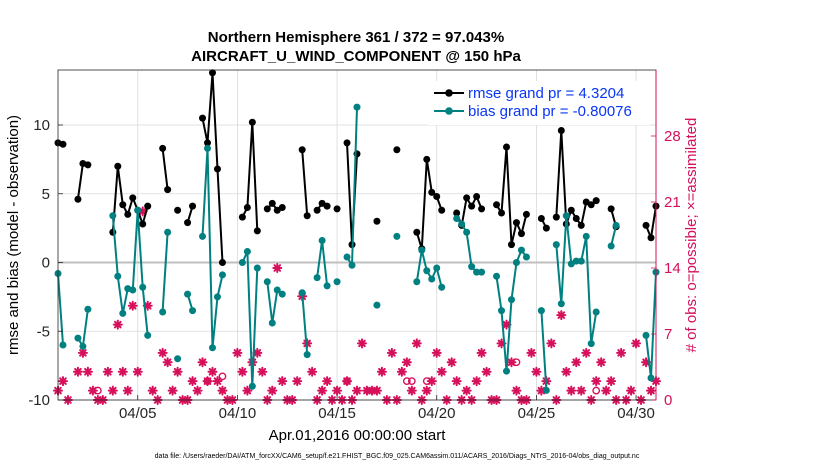 This screenshot has height=470, width=830. Describe the element at coordinates (546, 93) in the screenshot. I see `legend-rmse-label: rmse grand pr = 4.3204` at that location.